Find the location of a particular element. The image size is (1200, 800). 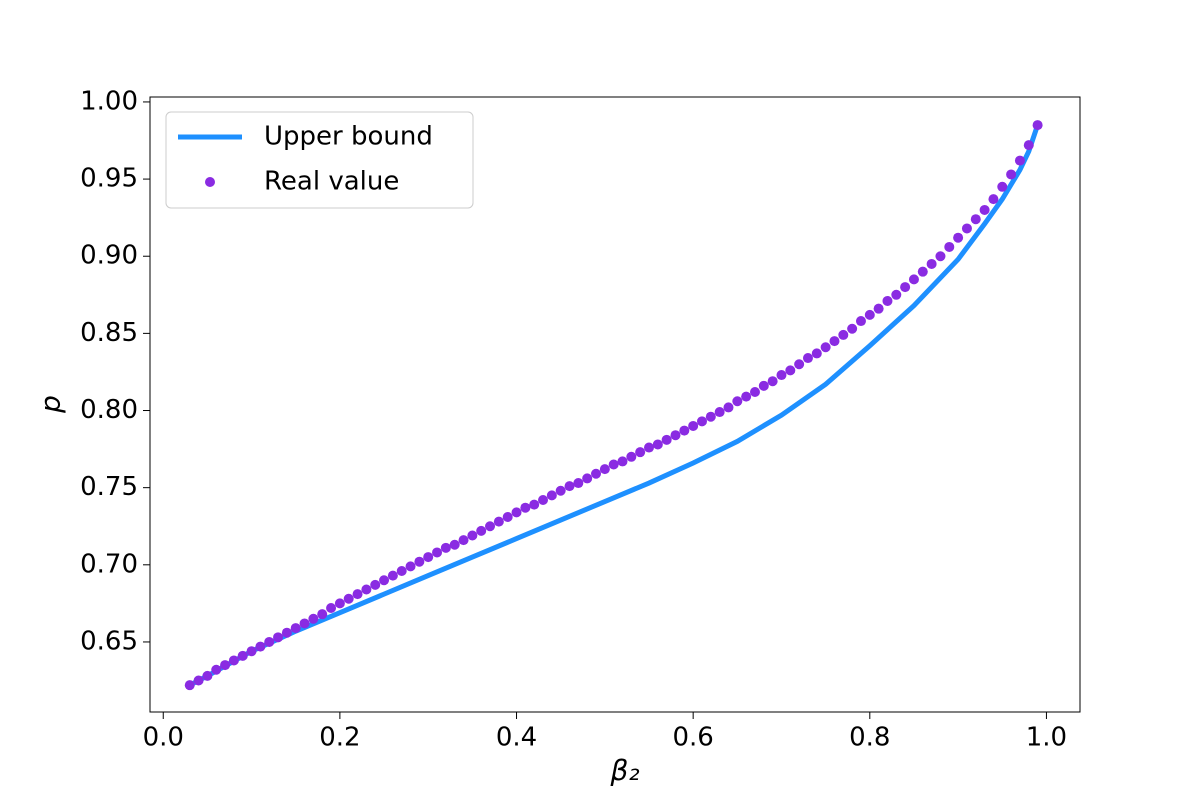

x-tick-label: 1.0 is located at coordinates (1046, 738).